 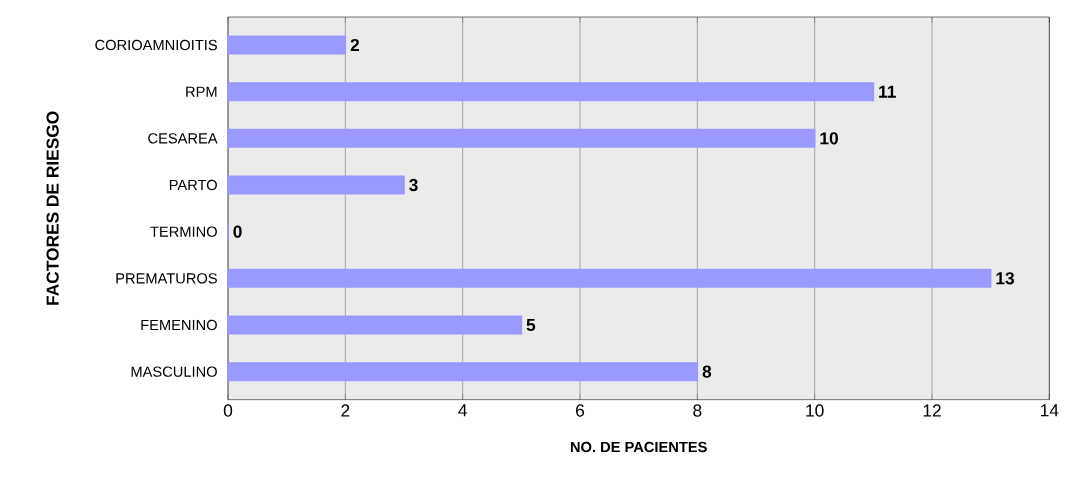 What do you see at coordinates (156, 45) in the screenshot?
I see `y-tick-label: CORIOAMNIOITIS` at bounding box center [156, 45].